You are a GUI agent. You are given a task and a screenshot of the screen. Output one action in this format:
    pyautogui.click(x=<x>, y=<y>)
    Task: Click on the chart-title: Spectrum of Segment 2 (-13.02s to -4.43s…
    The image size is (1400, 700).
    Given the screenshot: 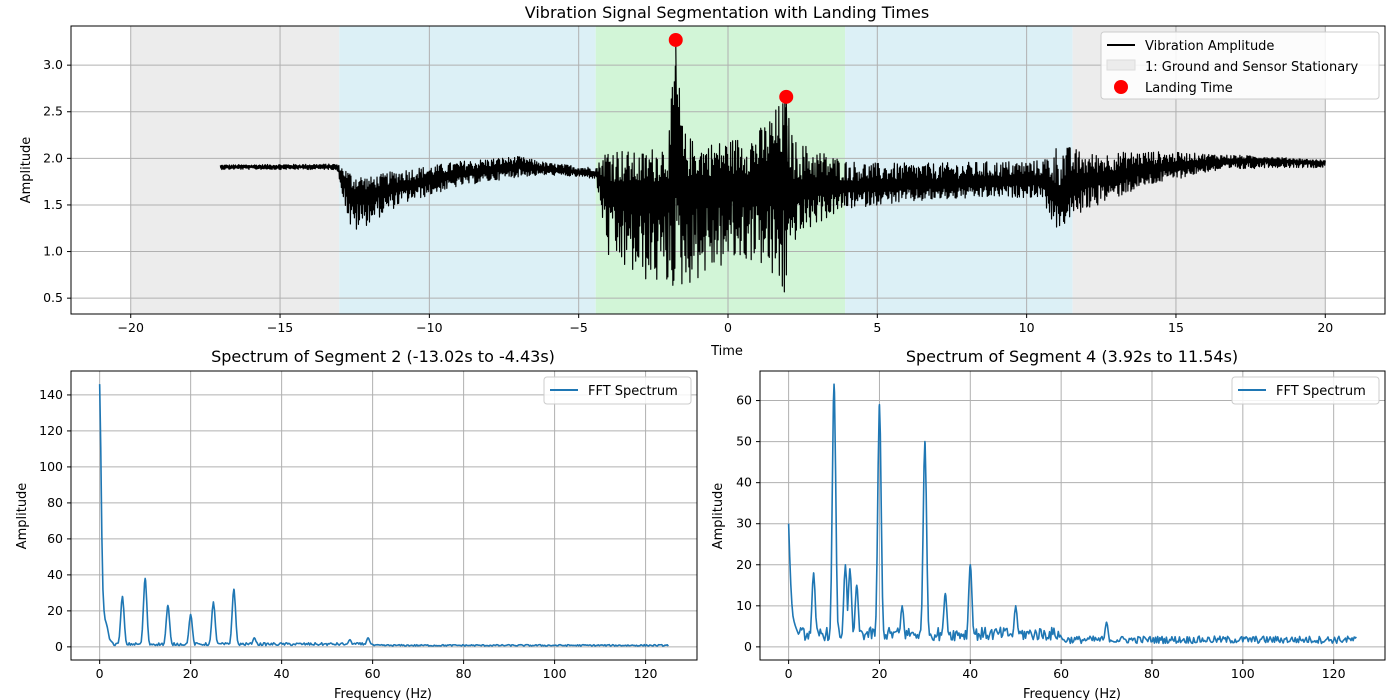 What is the action you would take?
    pyautogui.click(x=383, y=356)
    